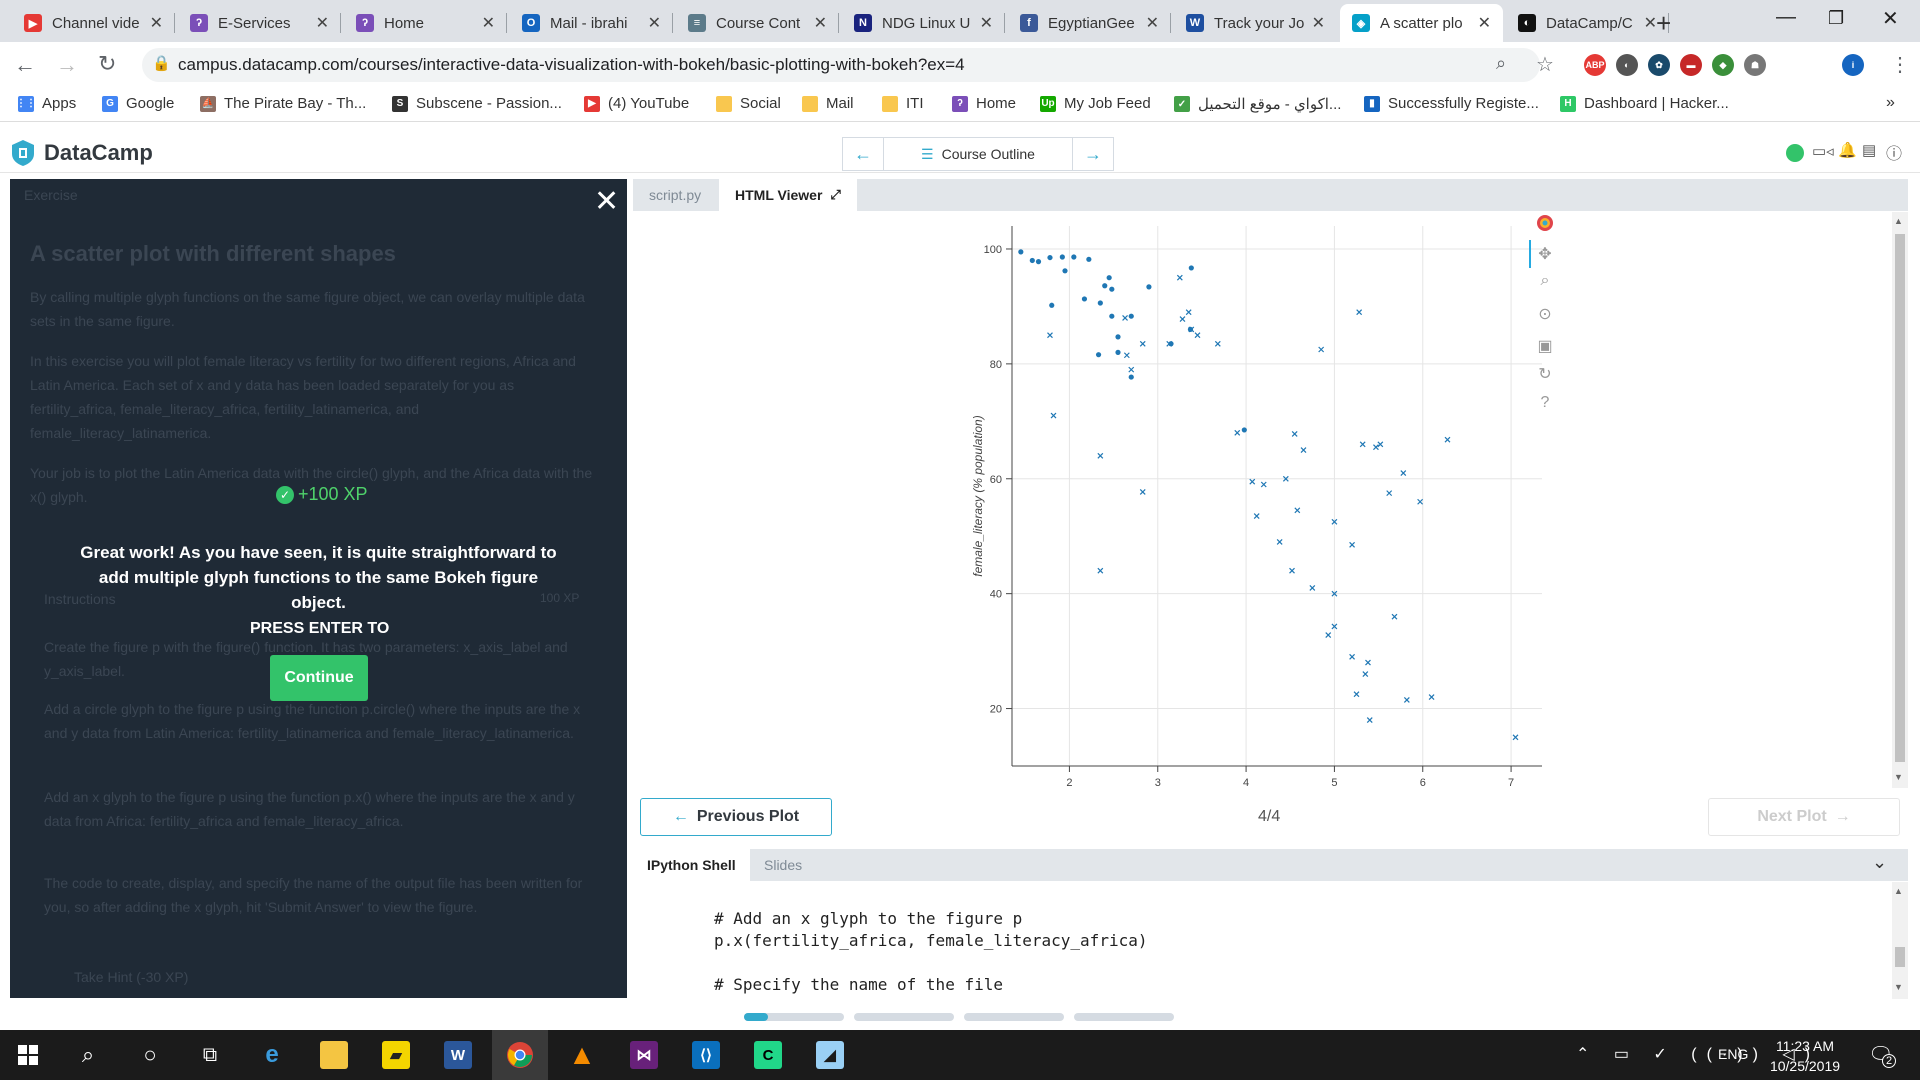 This screenshot has height=1080, width=1920. Describe the element at coordinates (425, 23) in the screenshot. I see `browser-tab: ʔ Home ✕` at that location.